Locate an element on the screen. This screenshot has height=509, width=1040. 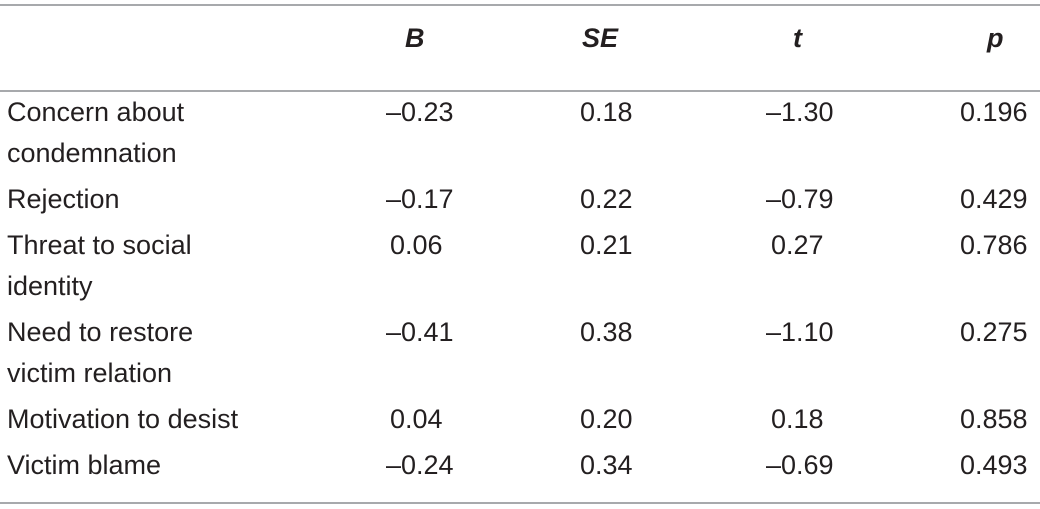
row-label: Motivation to desist is located at coordinates (172, 419).